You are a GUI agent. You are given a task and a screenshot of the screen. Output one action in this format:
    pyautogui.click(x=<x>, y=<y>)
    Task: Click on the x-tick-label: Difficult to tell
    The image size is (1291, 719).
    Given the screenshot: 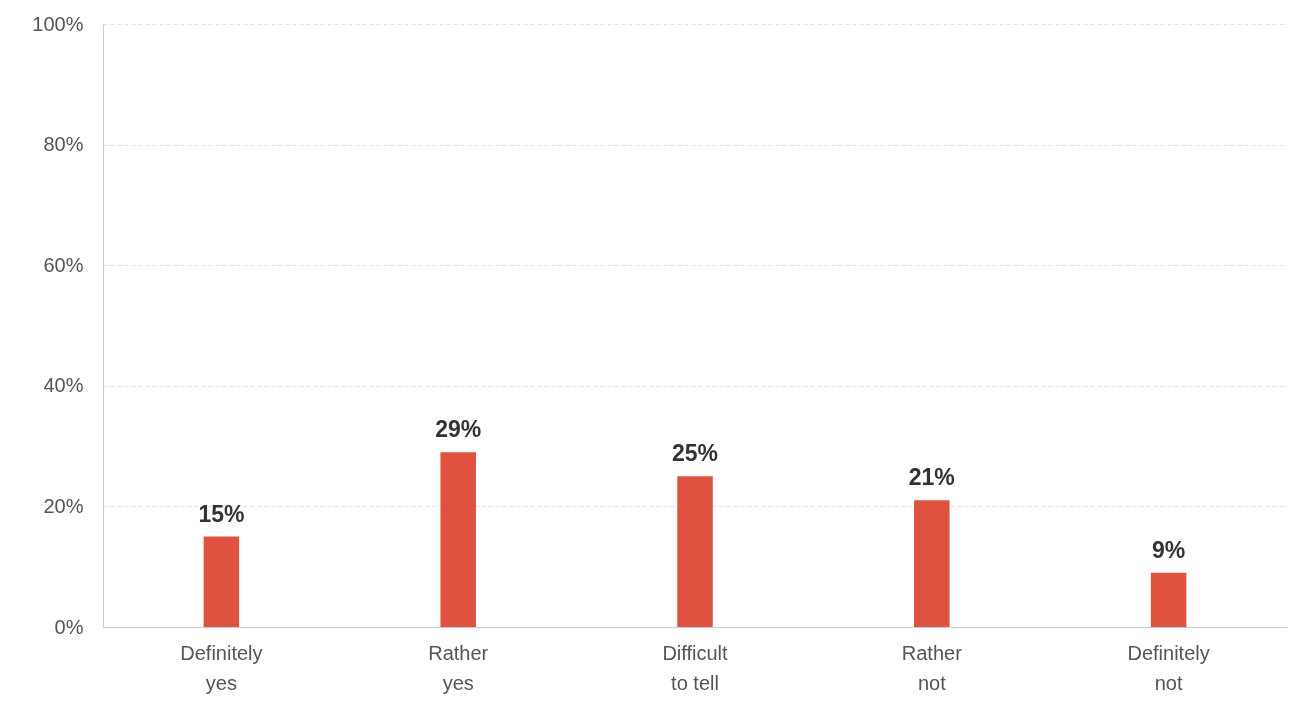 What is the action you would take?
    pyautogui.click(x=695, y=667)
    